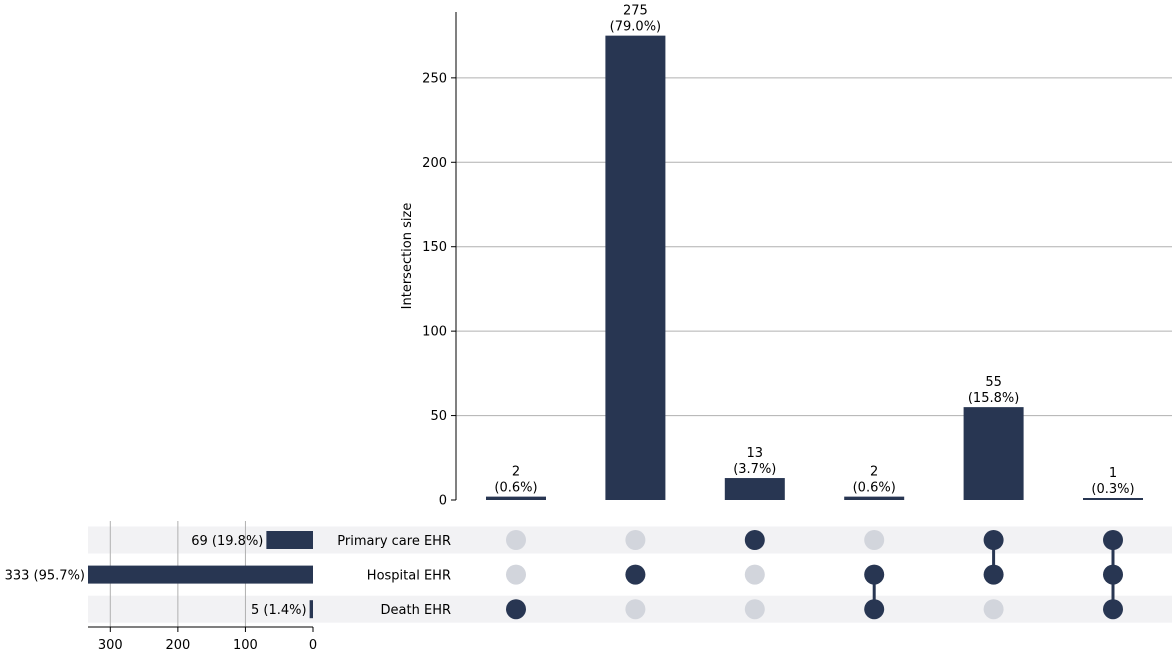  Describe the element at coordinates (161, 586) in the screenshot. I see `set-size-bars: 300 200 100 0 69 (19.8%) 333 (95.7%) 5 (1.4%)` at that location.